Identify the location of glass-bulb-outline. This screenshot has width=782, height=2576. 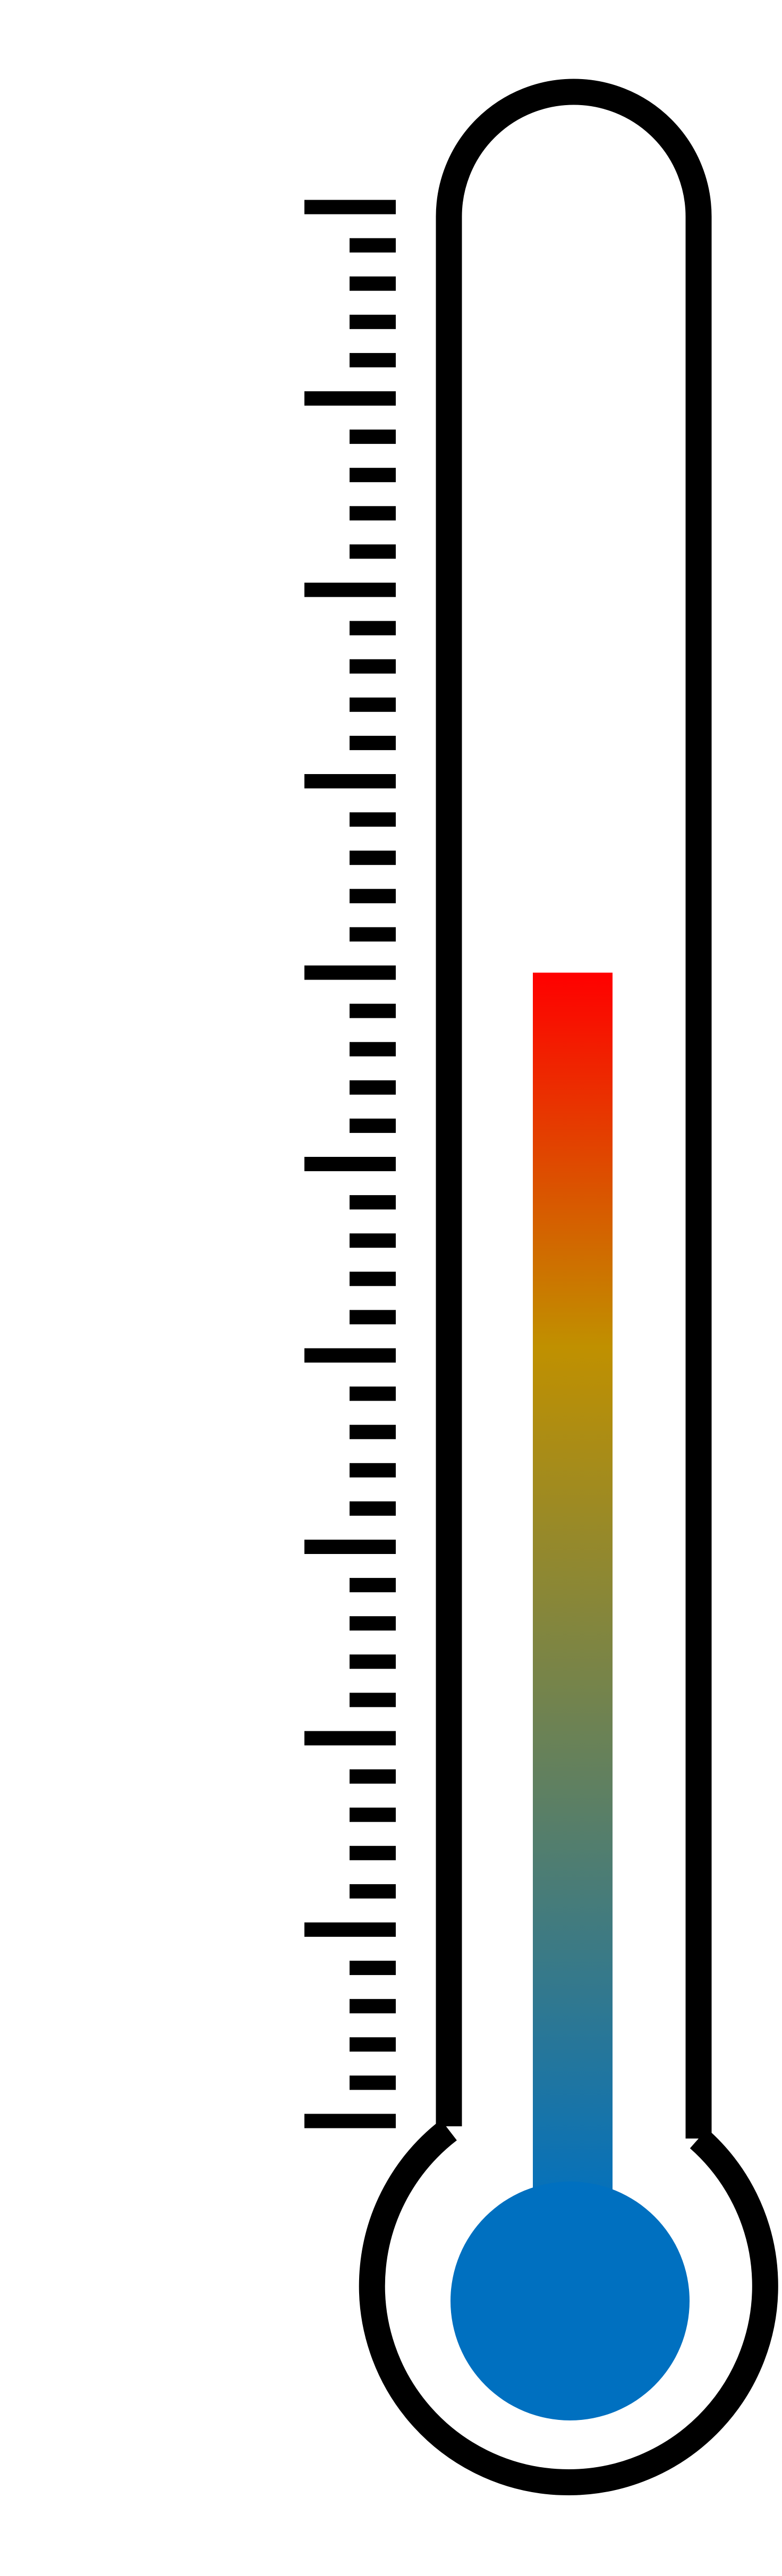
(568, 2307).